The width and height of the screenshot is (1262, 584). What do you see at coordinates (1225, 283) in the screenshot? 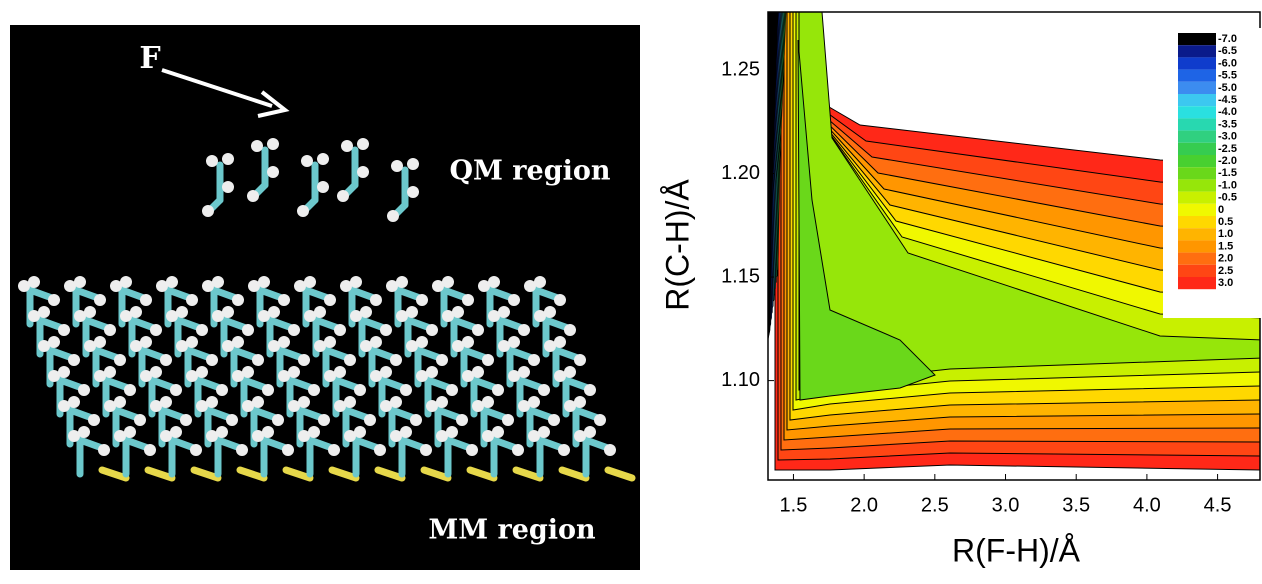
I see `colorbar-label: 3.0` at bounding box center [1225, 283].